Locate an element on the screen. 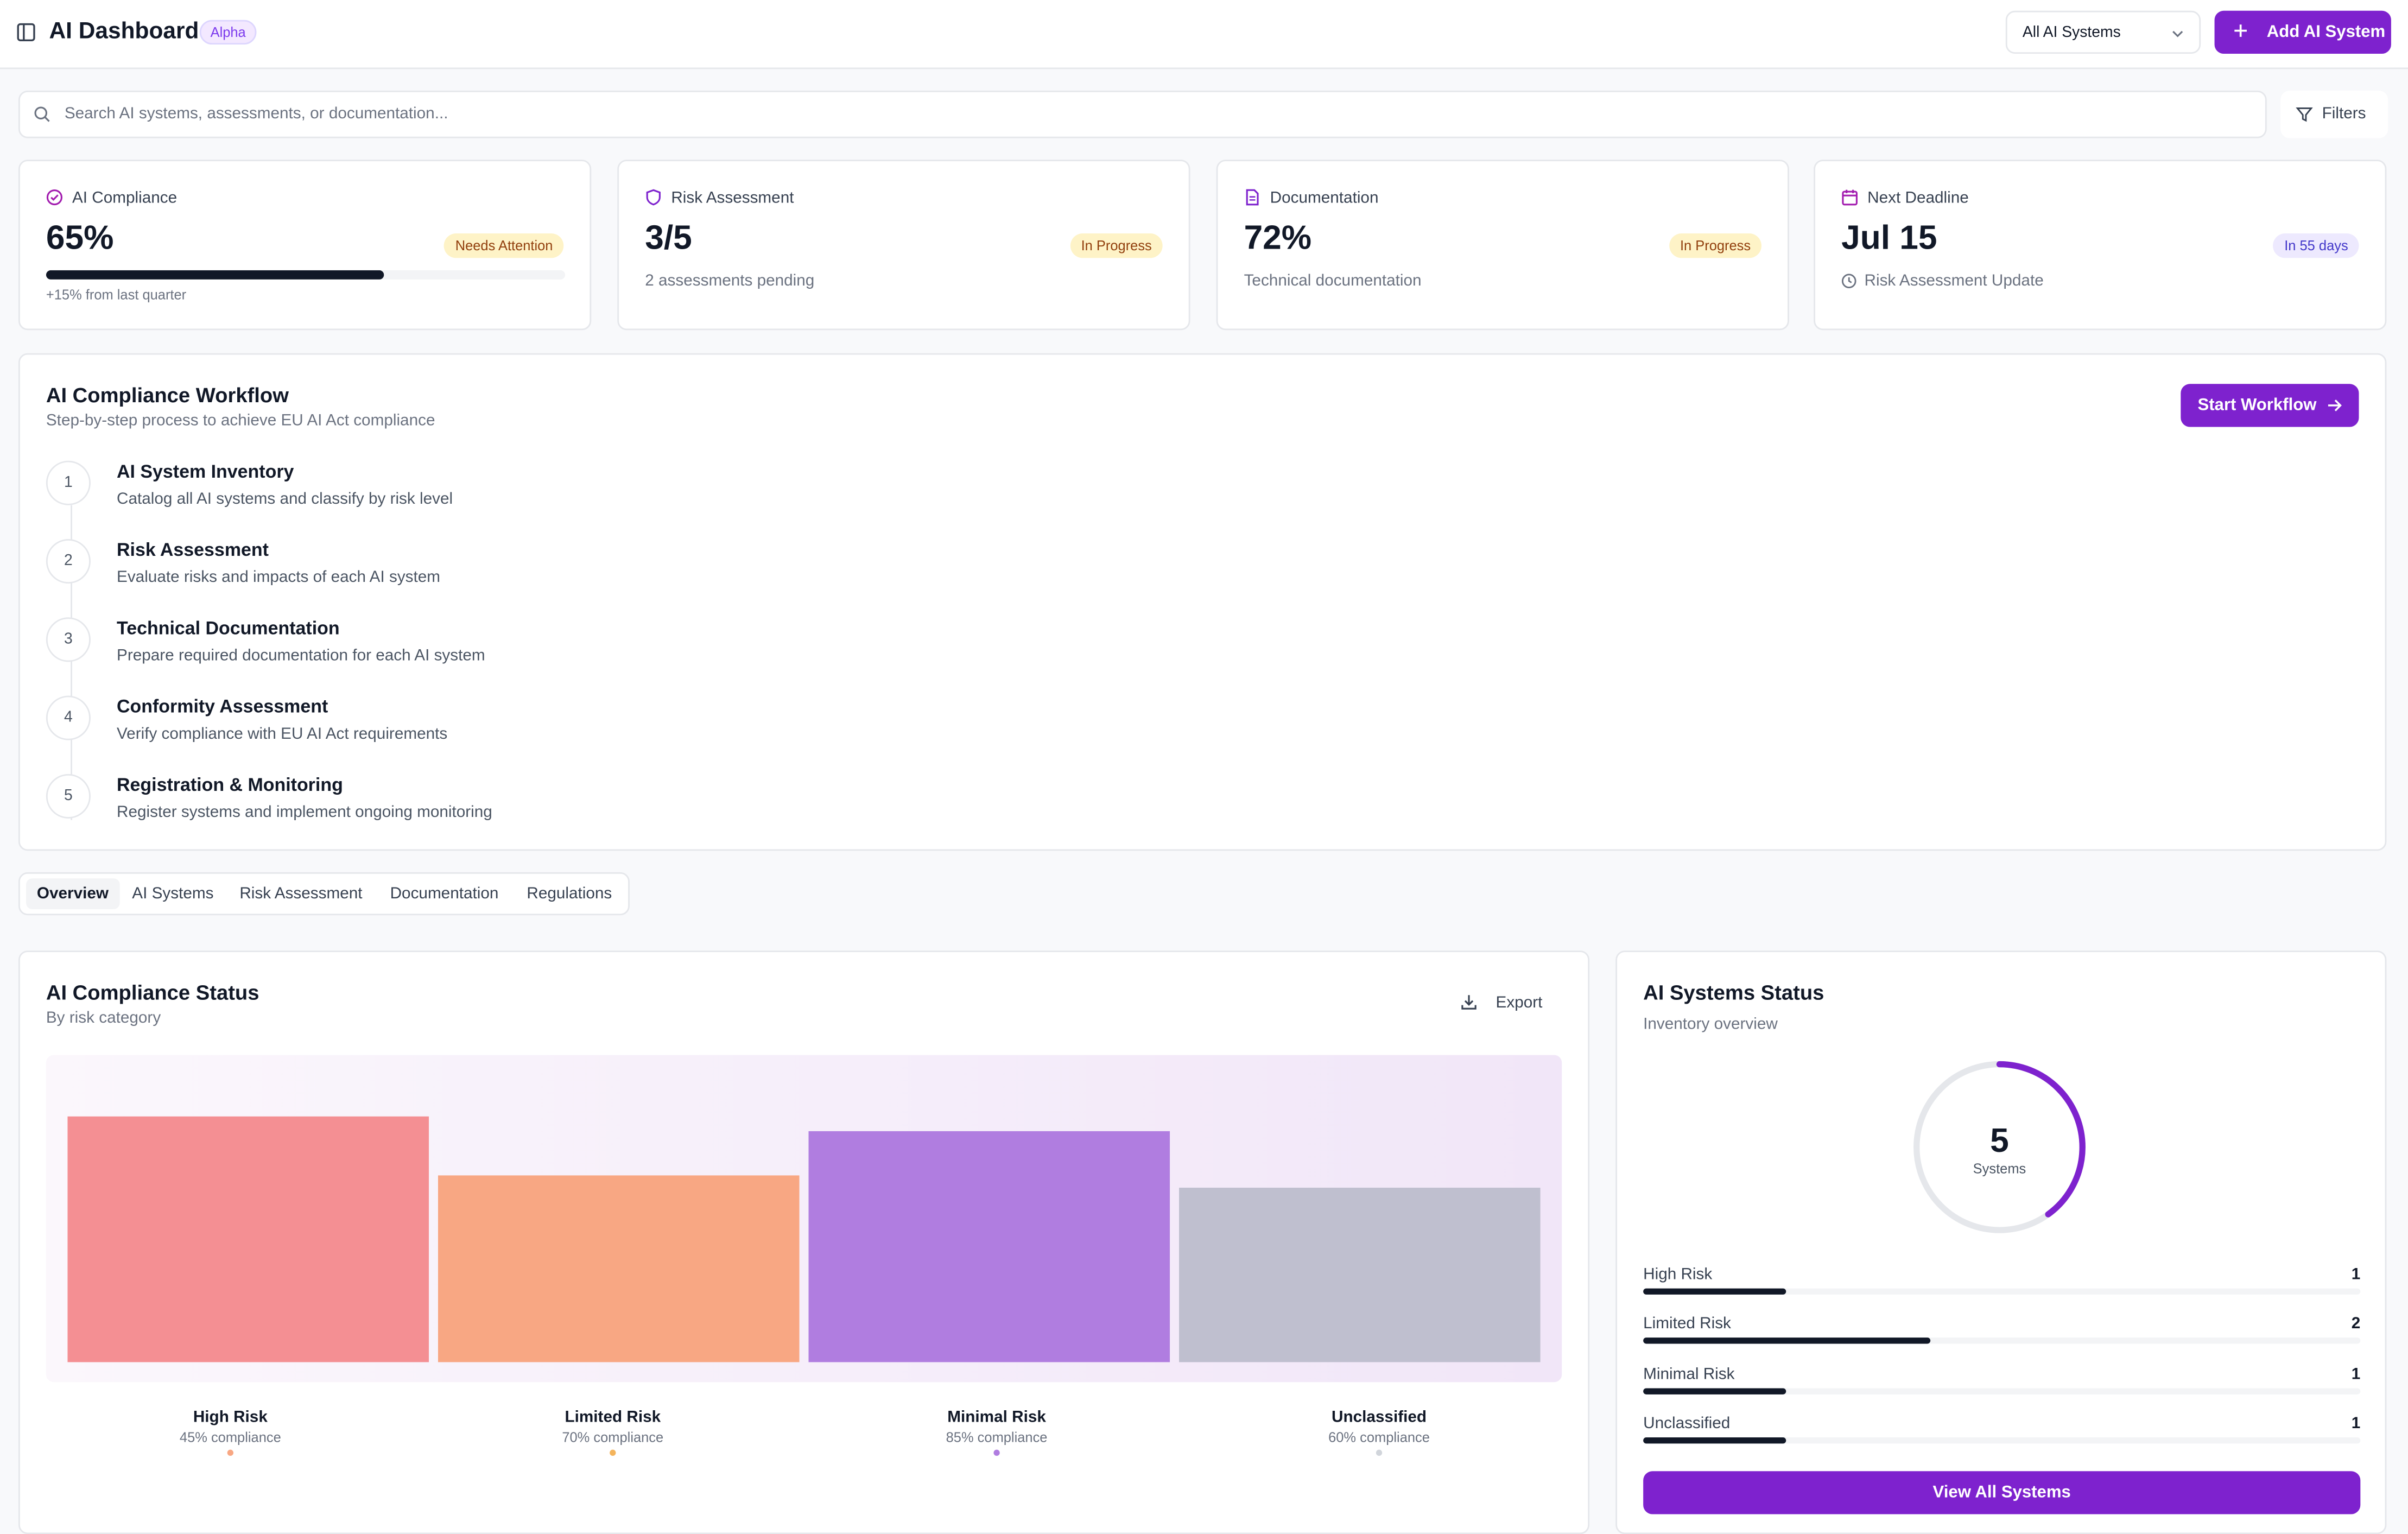  tab-documentation: Documentation is located at coordinates (444, 894).